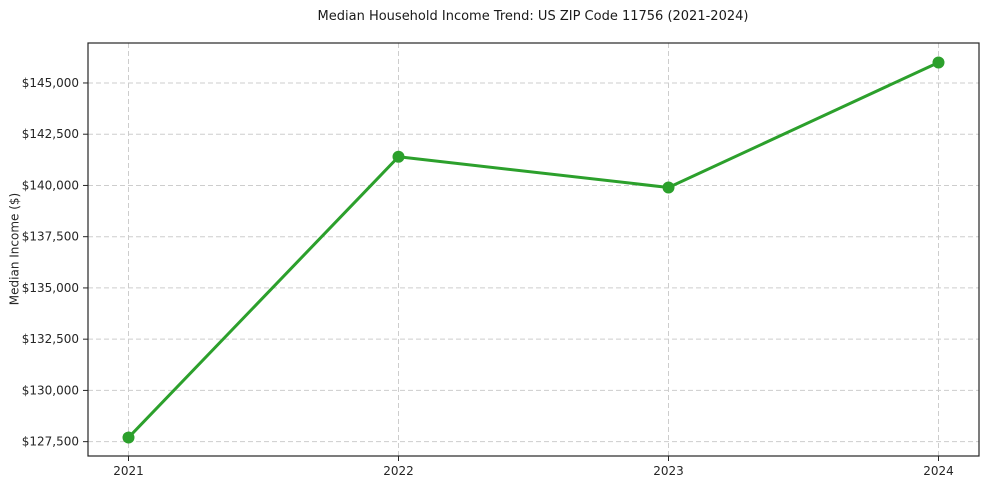 The height and width of the screenshot is (490, 989). What do you see at coordinates (15, 249) in the screenshot?
I see `y-axis-label: Median Income ($)` at bounding box center [15, 249].